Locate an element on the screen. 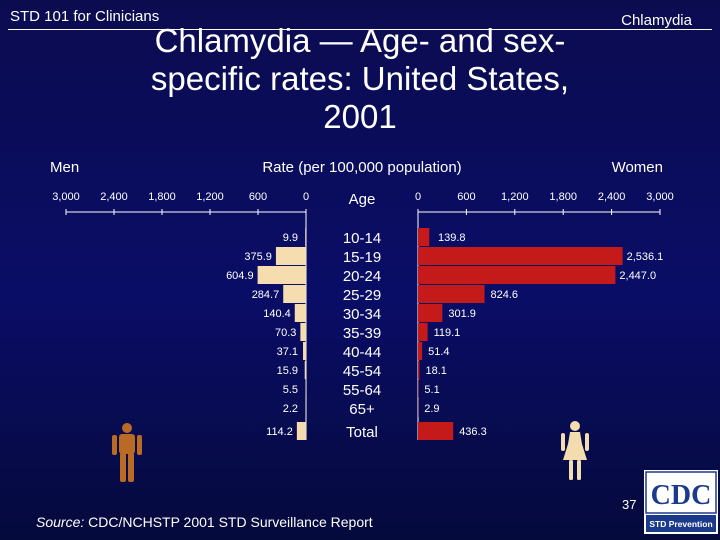  age-category-label: Total is located at coordinates (362, 432).